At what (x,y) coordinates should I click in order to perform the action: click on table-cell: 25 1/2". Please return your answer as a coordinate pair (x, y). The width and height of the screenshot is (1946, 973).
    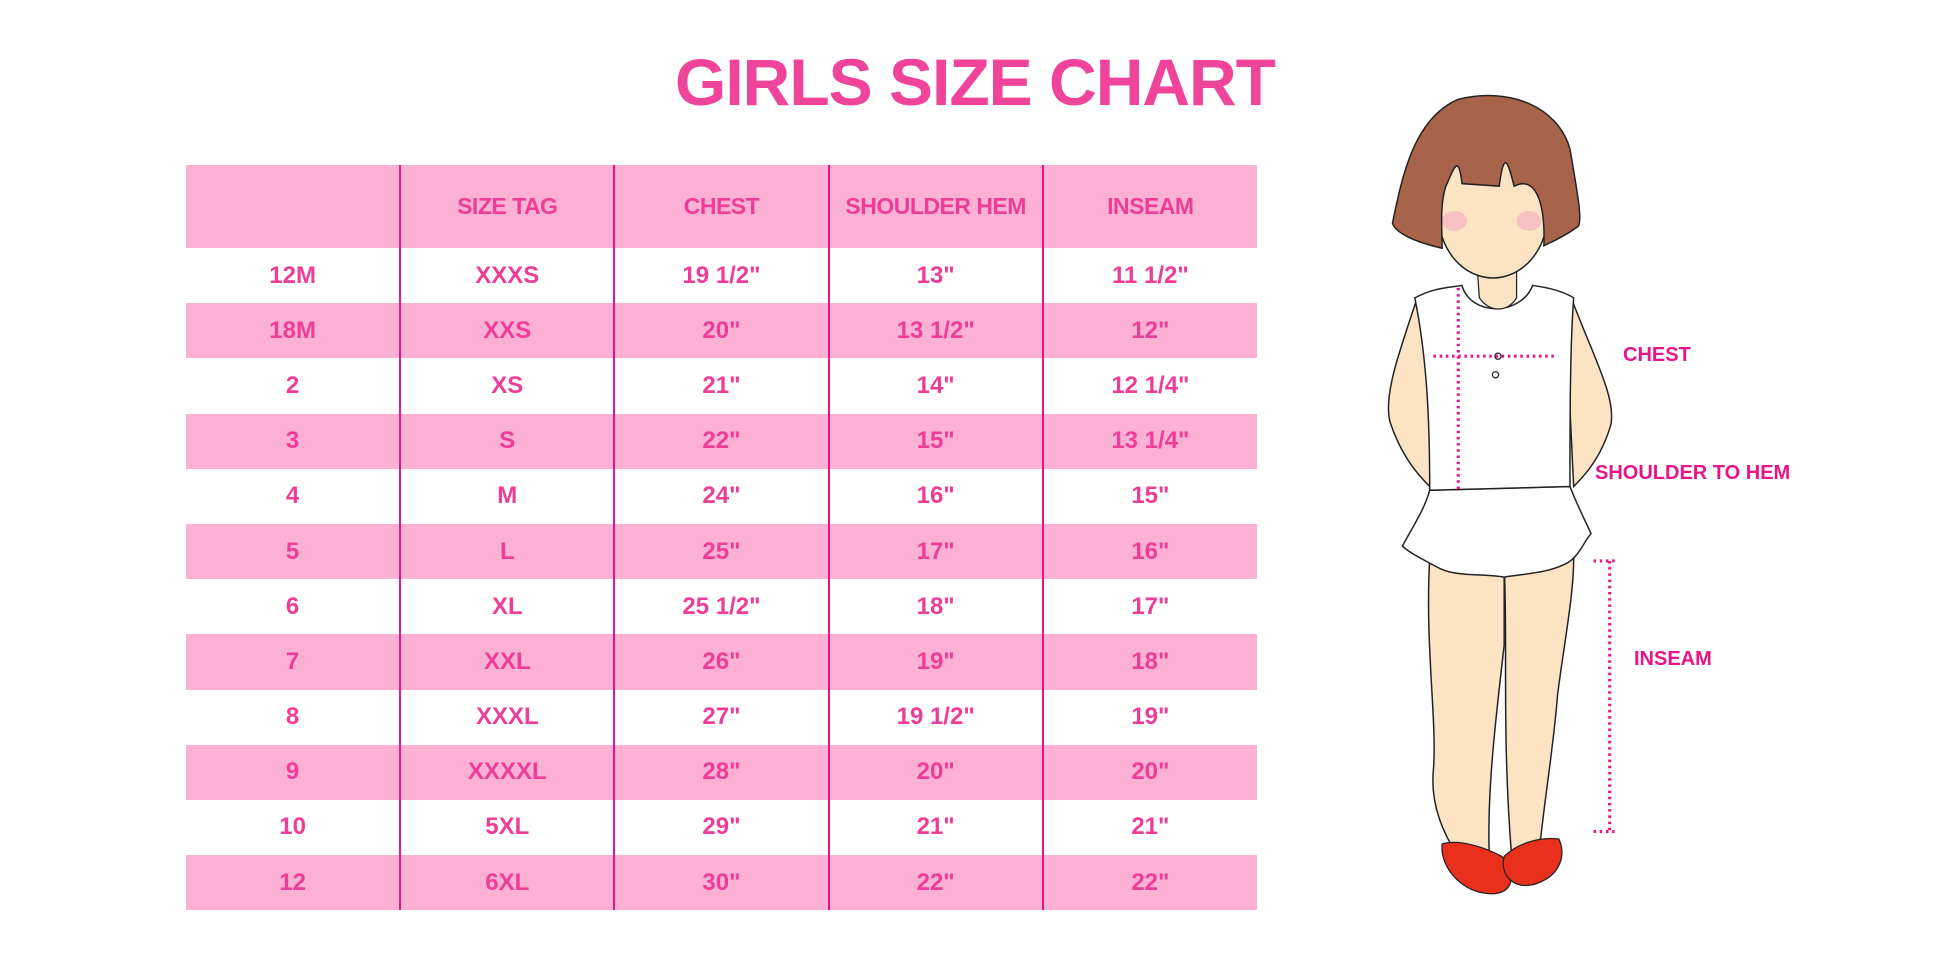
    Looking at the image, I should click on (721, 607).